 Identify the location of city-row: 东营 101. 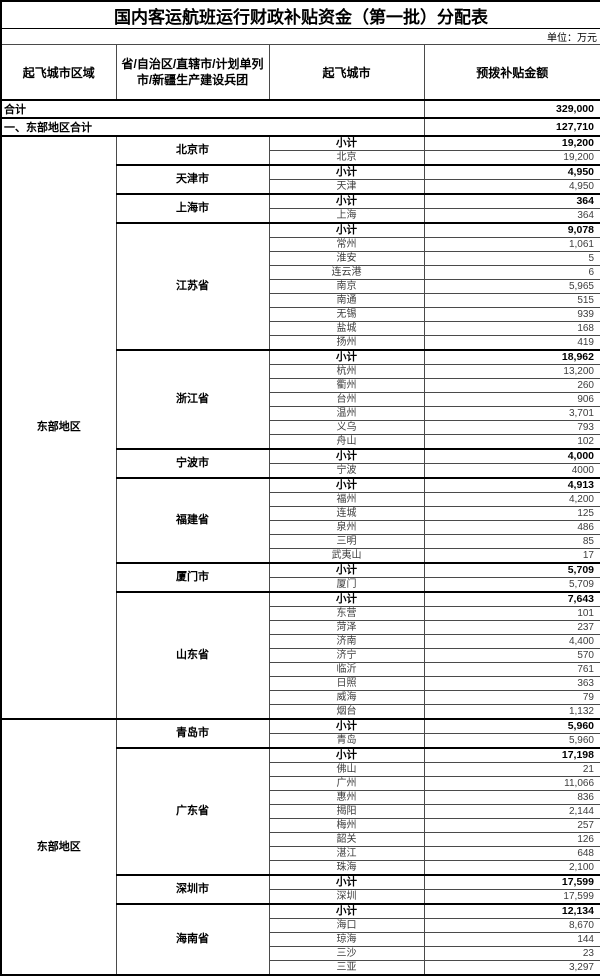
(300, 613).